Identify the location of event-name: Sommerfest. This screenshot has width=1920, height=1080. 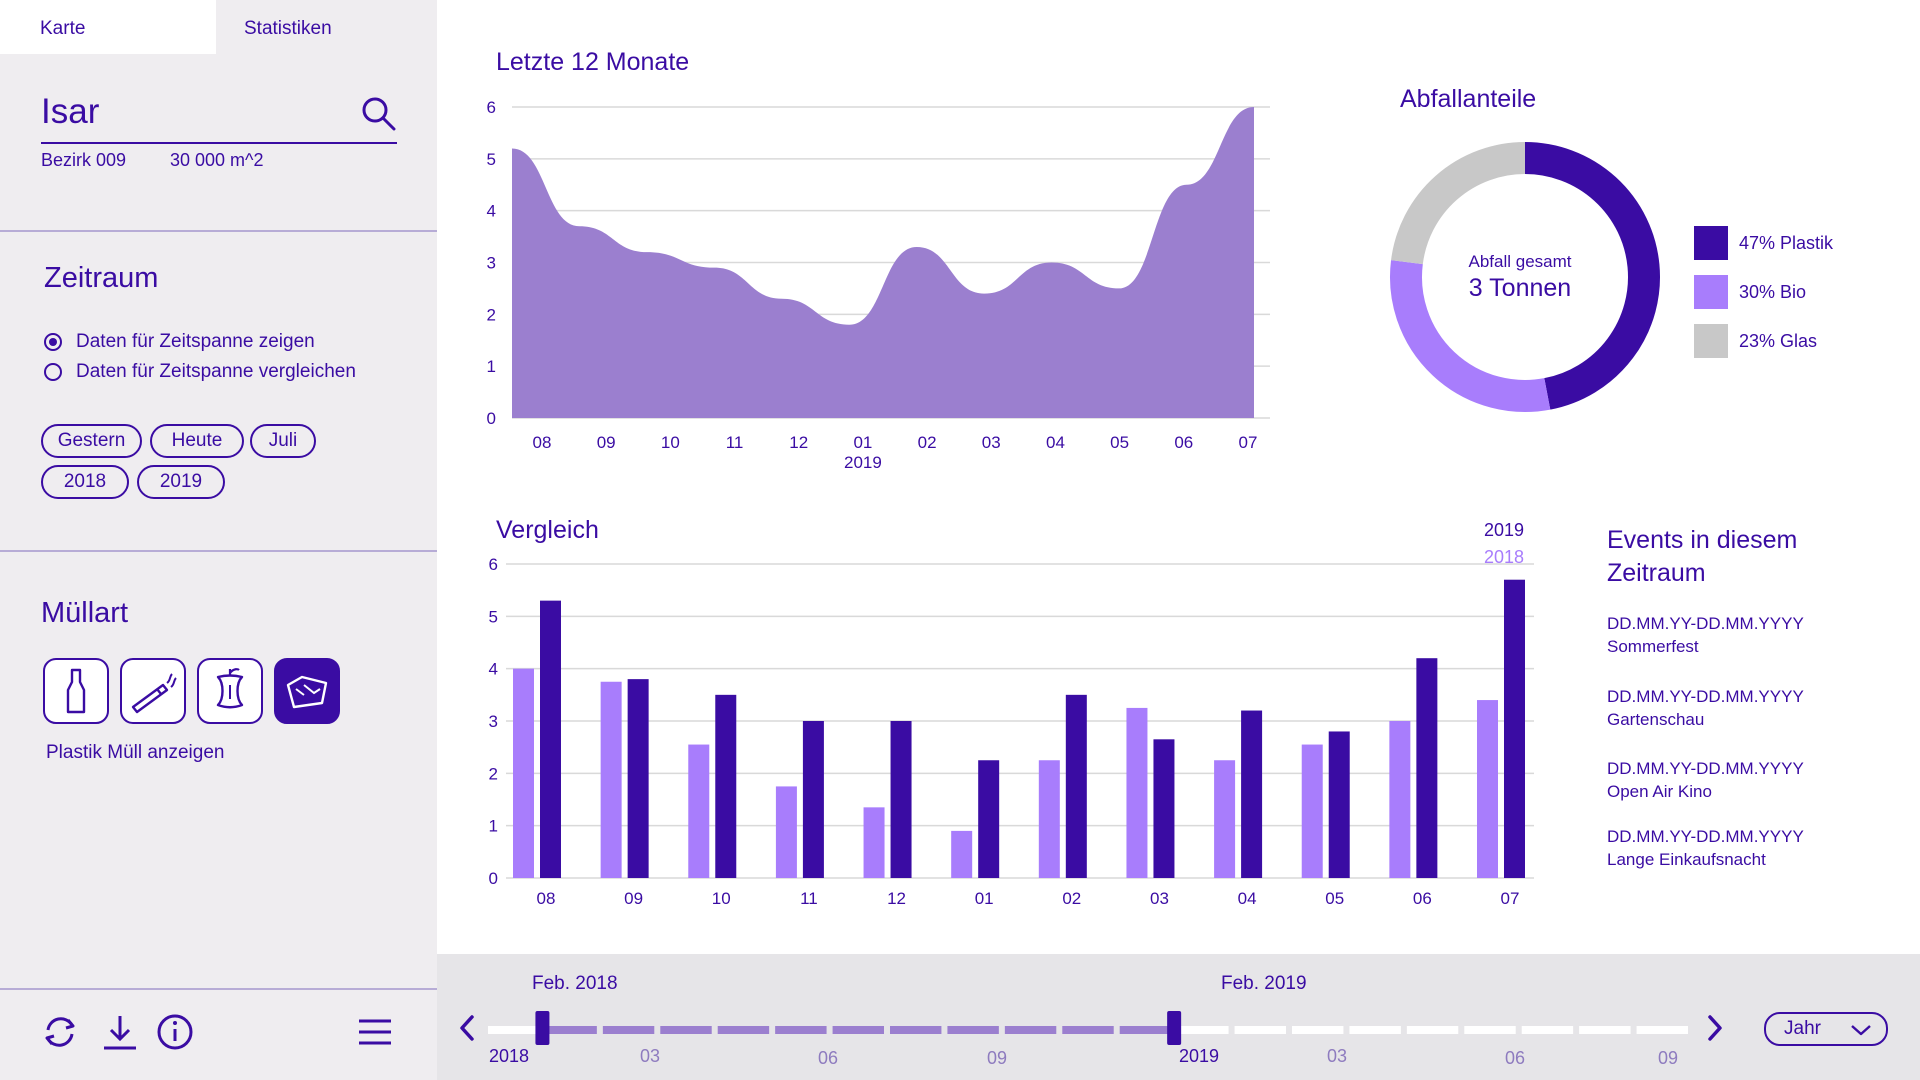
(1653, 646).